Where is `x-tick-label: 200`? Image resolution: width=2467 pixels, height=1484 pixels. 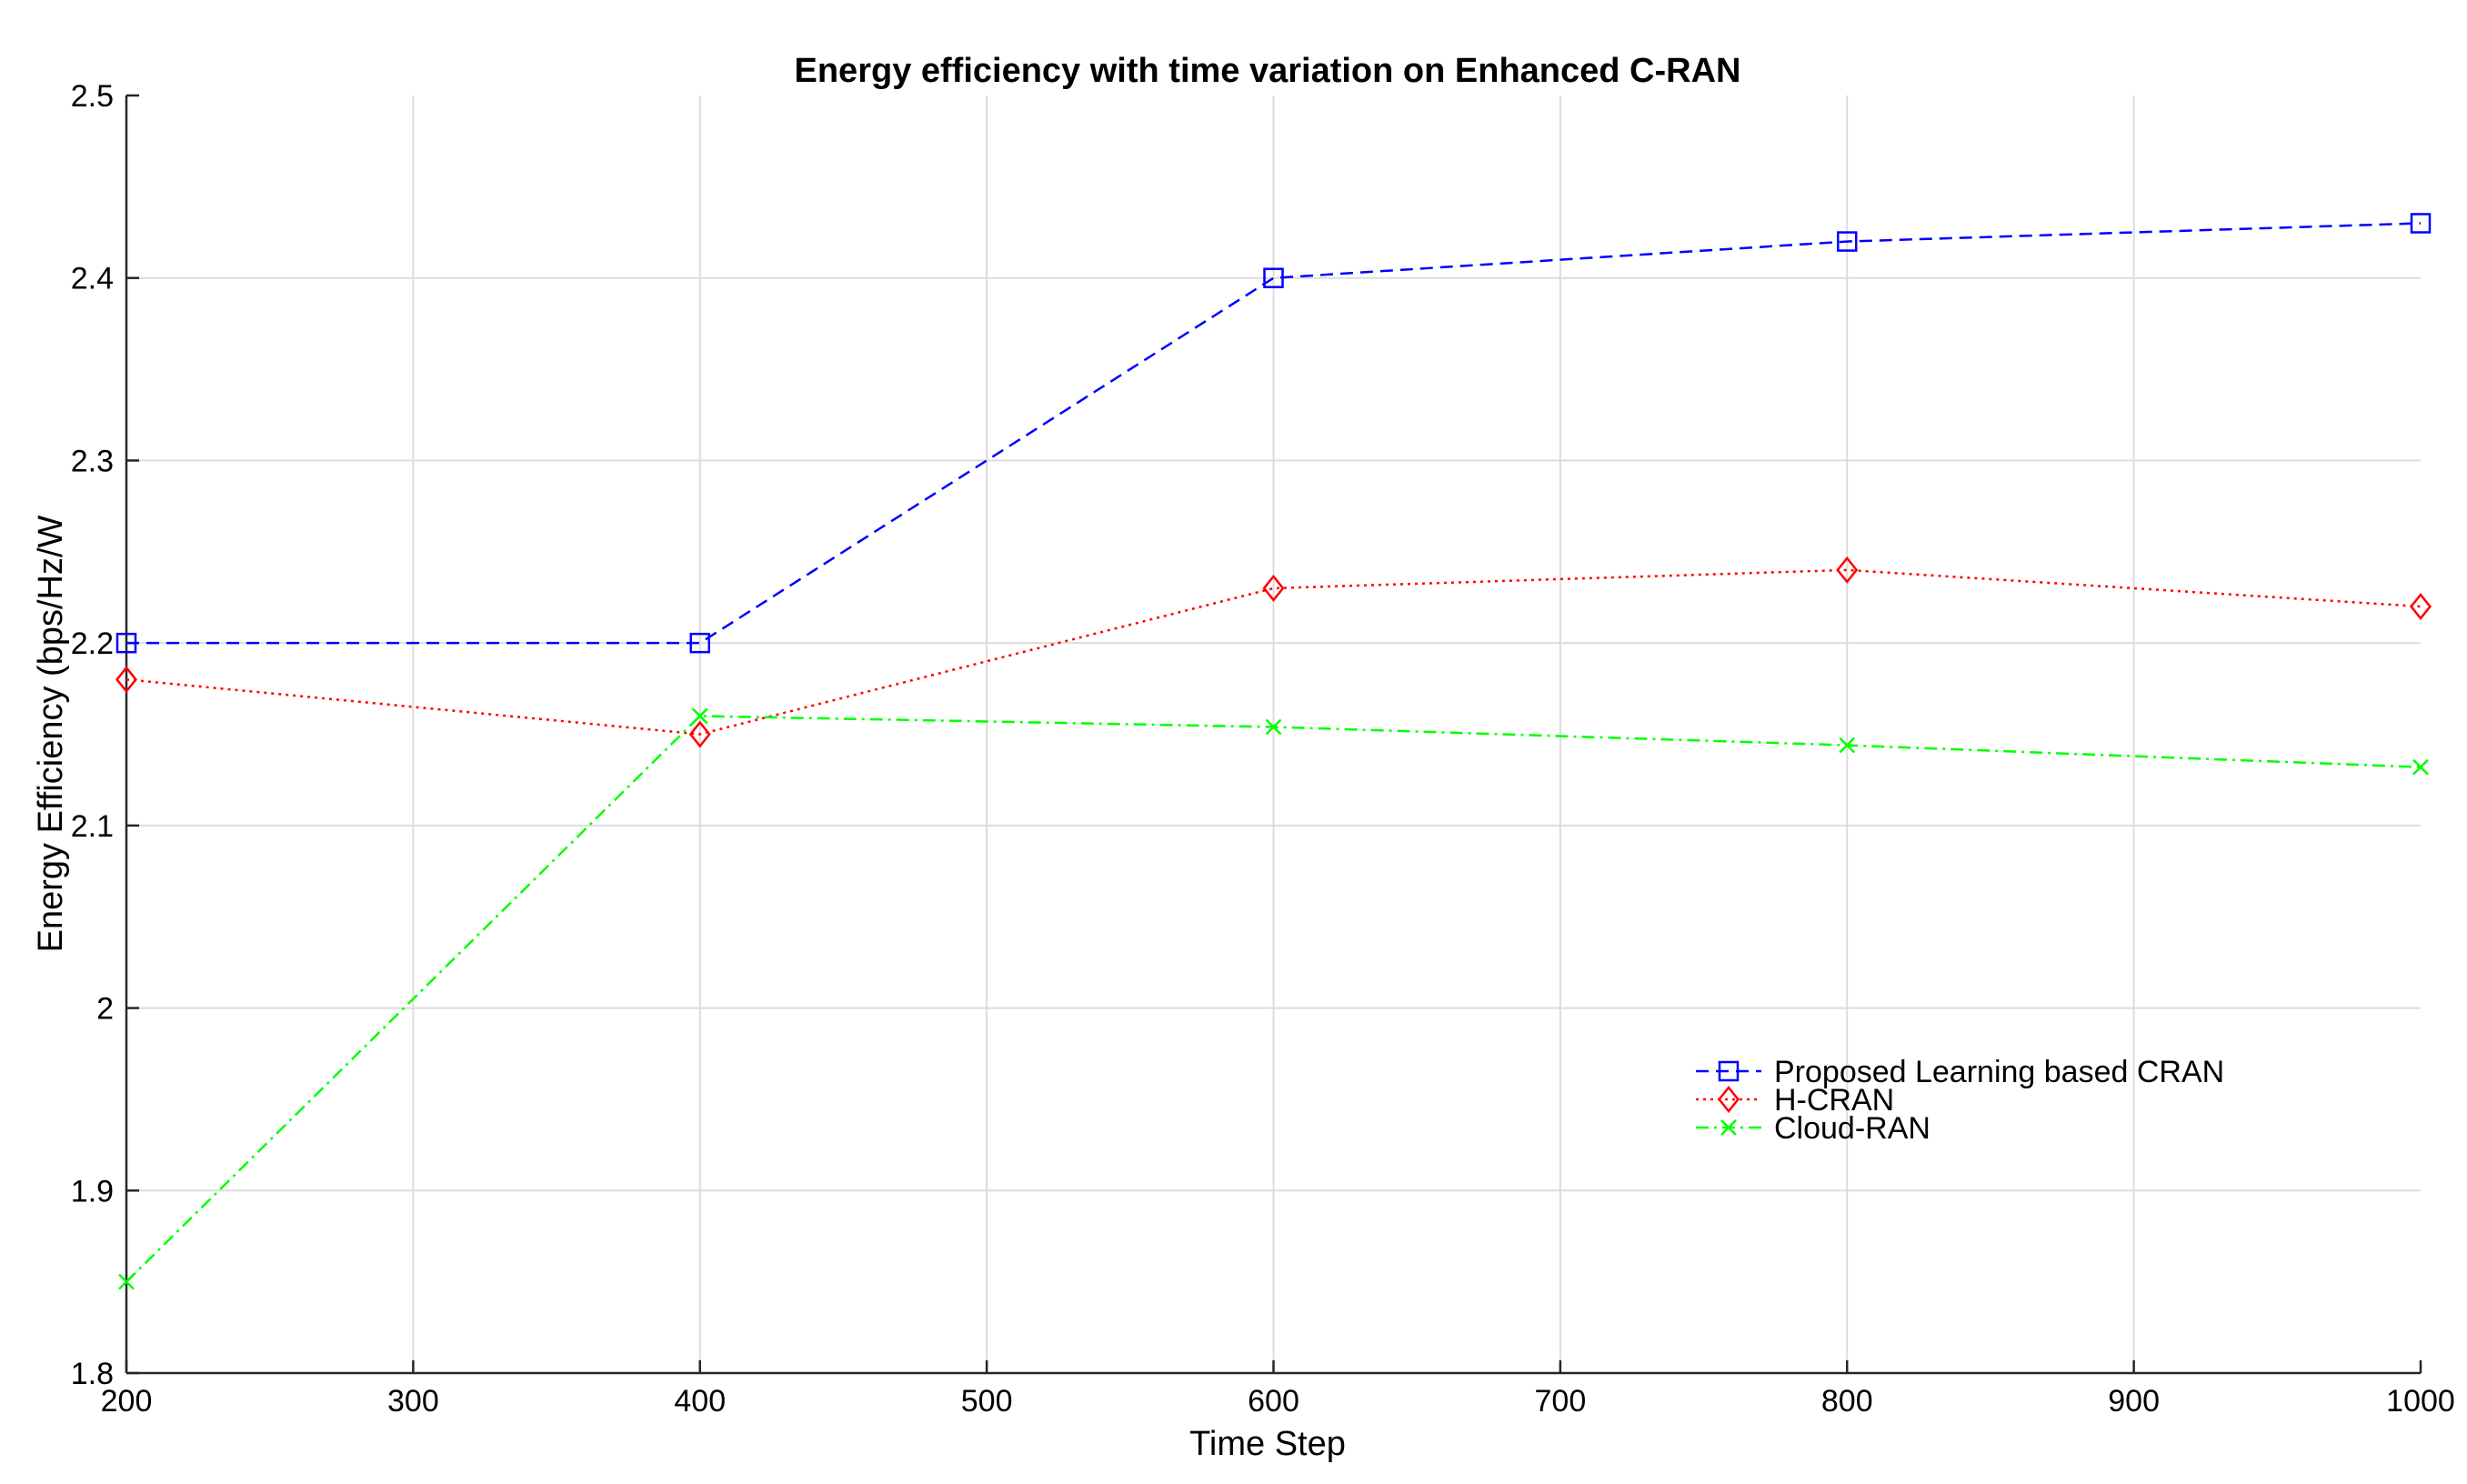 x-tick-label: 200 is located at coordinates (127, 1402).